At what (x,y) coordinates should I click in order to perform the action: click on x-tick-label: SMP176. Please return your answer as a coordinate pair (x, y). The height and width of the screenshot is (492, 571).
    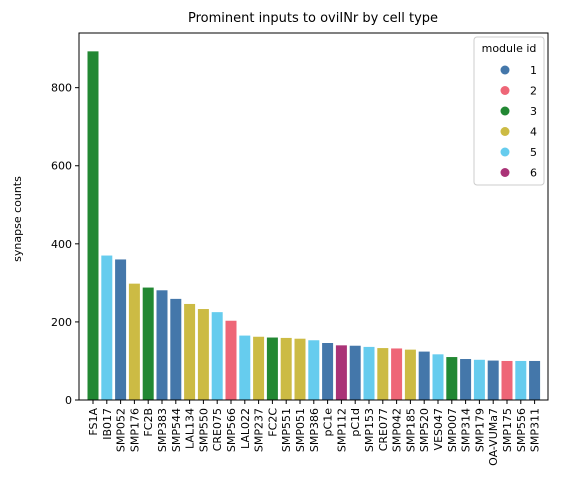
    Looking at the image, I should click on (134, 430).